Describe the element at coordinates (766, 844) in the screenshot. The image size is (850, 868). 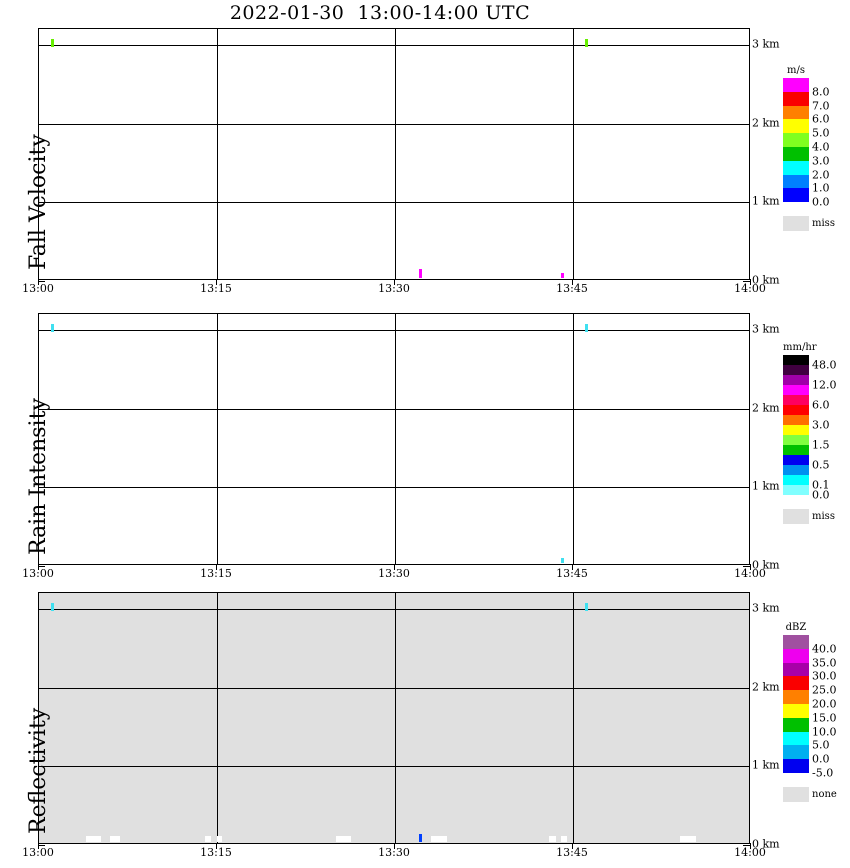
I see `y-axis-label: 0 km` at that location.